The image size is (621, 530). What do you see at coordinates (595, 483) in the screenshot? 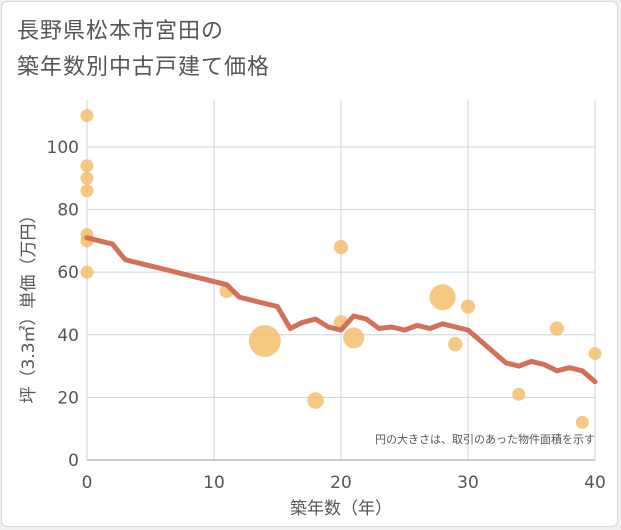
I see `x-tick-label: 40` at bounding box center [595, 483].